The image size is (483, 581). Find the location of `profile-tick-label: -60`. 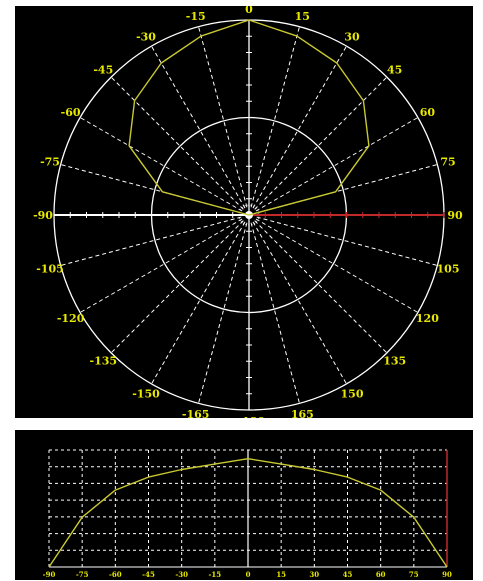

profile-tick-label: -60 is located at coordinates (115, 574).